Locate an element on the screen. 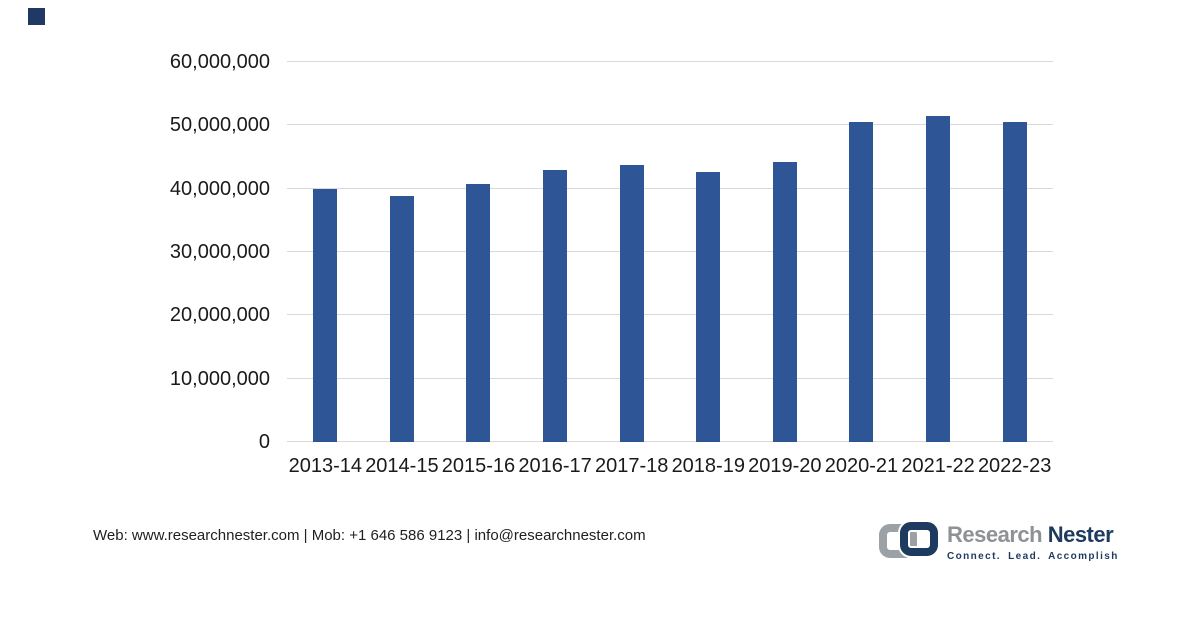 The width and height of the screenshot is (1200, 628). x-axis-label: 2014-15 is located at coordinates (402, 466).